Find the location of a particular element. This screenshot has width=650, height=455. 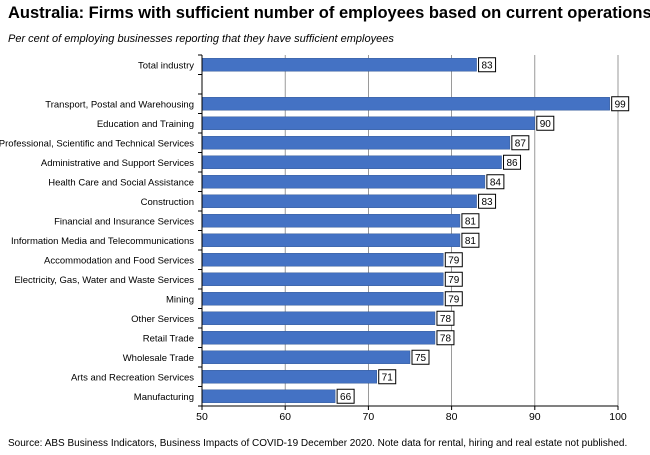

x-tick-label: 70 is located at coordinates (369, 417).